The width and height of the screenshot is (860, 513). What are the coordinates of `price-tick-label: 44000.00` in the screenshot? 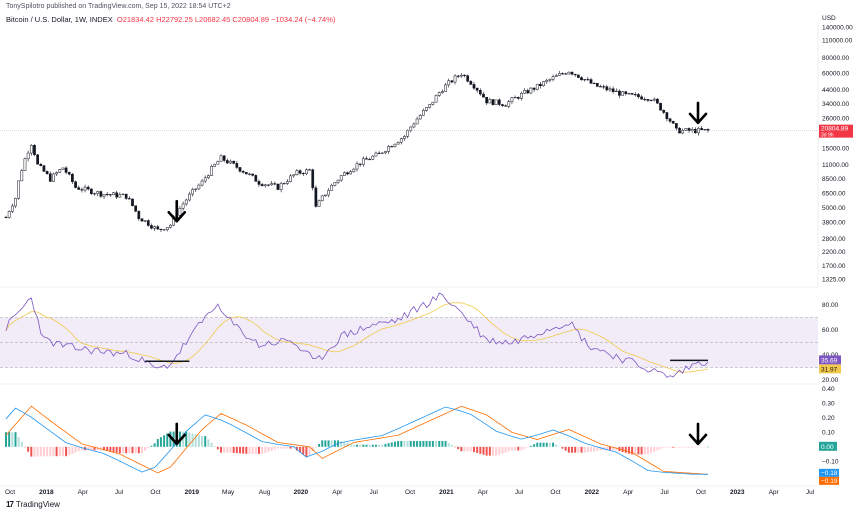 It's located at (835, 90).